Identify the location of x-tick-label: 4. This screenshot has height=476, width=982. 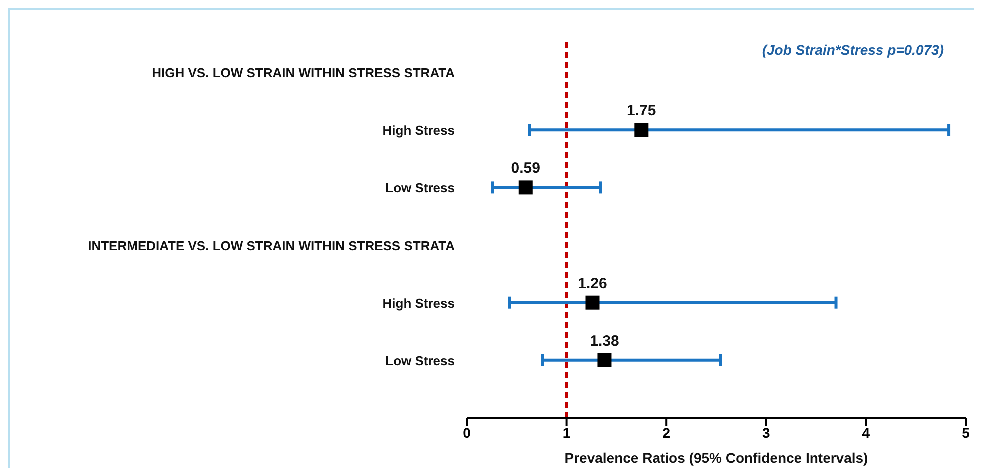
(866, 432).